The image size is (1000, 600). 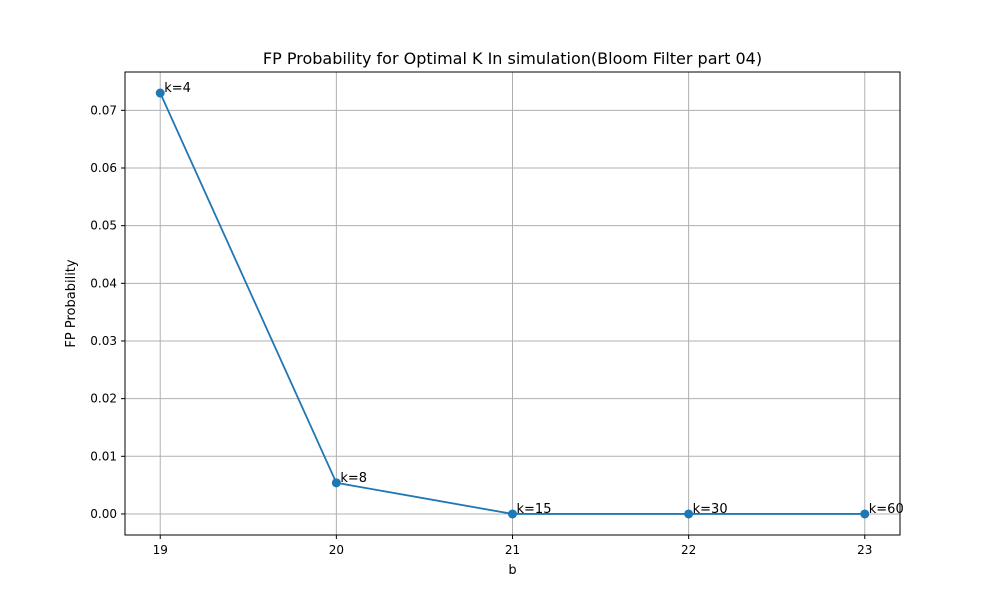 What do you see at coordinates (886, 509) in the screenshot?
I see `point-label: k=60` at bounding box center [886, 509].